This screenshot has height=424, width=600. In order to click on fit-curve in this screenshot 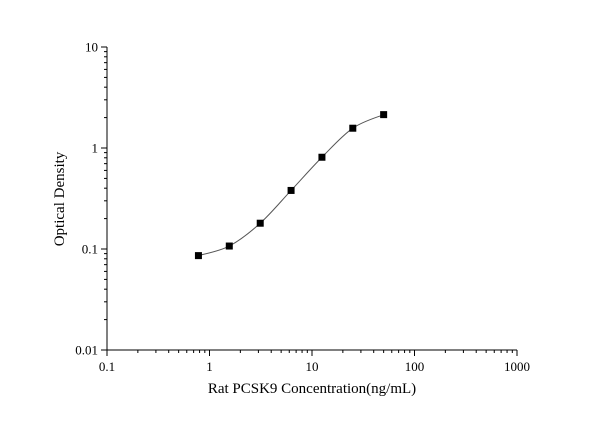, I will do `click(291, 185)`.